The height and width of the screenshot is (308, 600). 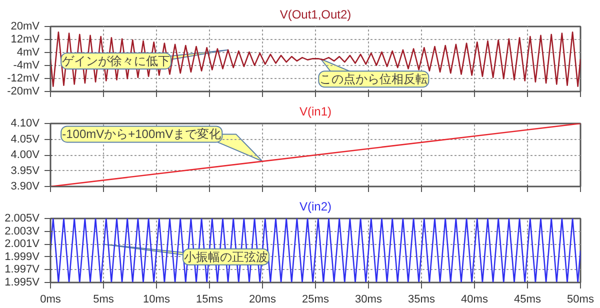 I want to click on x-tick-label: 25ms, so click(x=316, y=300).